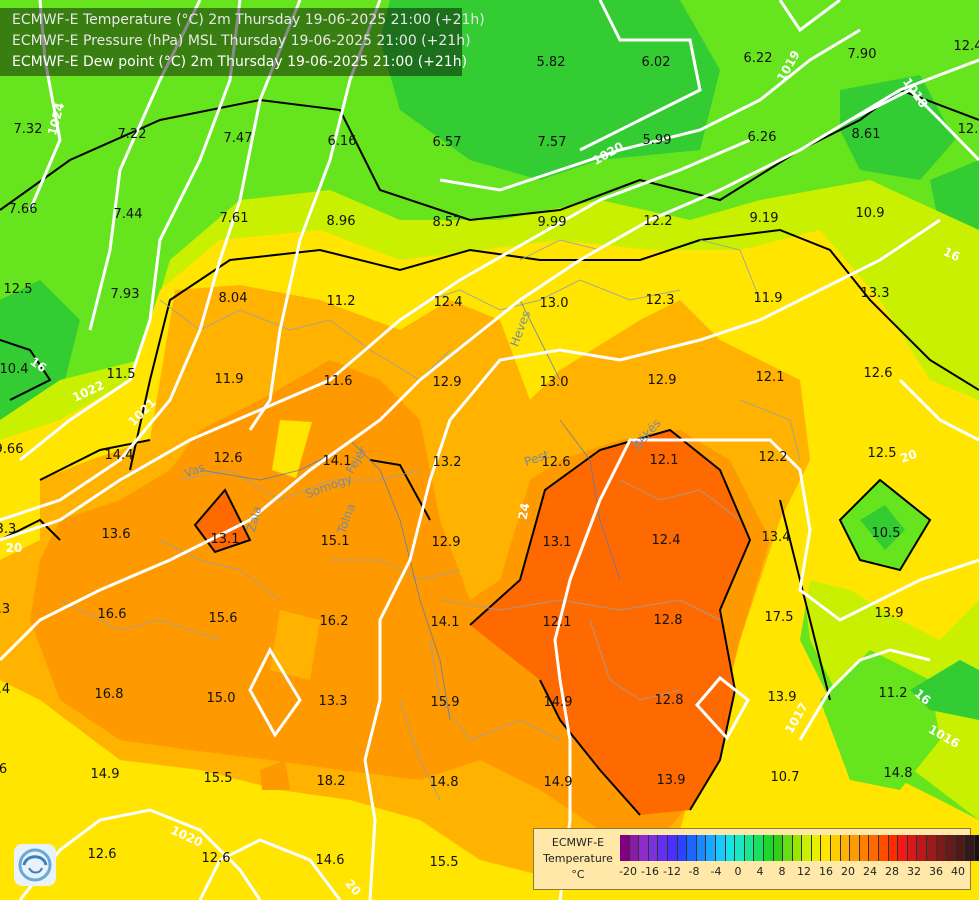 The height and width of the screenshot is (900, 979). I want to click on header-box, so click(231, 42).